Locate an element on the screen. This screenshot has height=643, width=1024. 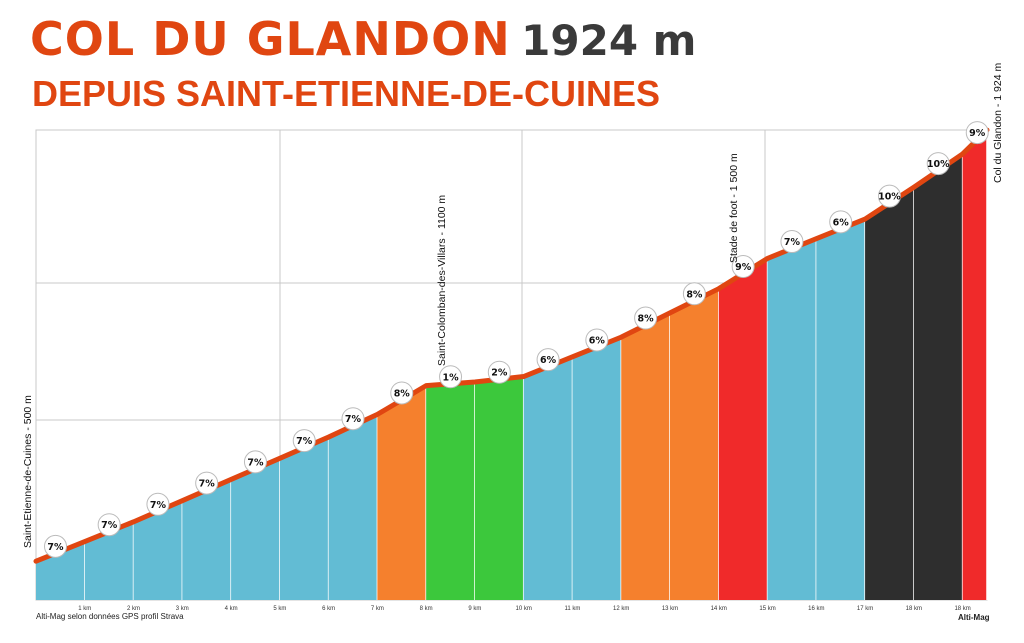
x-tick-label: 16 km is located at coordinates (816, 609).